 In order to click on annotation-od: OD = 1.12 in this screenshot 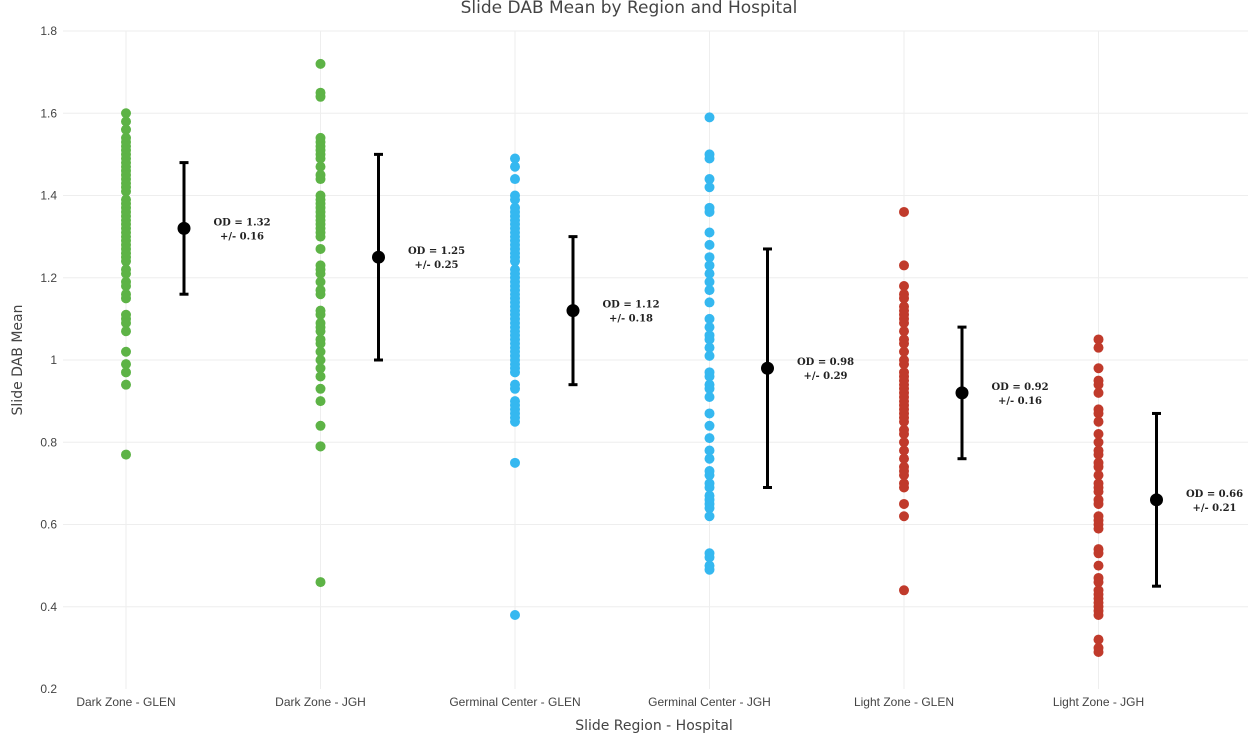, I will do `click(630, 305)`.